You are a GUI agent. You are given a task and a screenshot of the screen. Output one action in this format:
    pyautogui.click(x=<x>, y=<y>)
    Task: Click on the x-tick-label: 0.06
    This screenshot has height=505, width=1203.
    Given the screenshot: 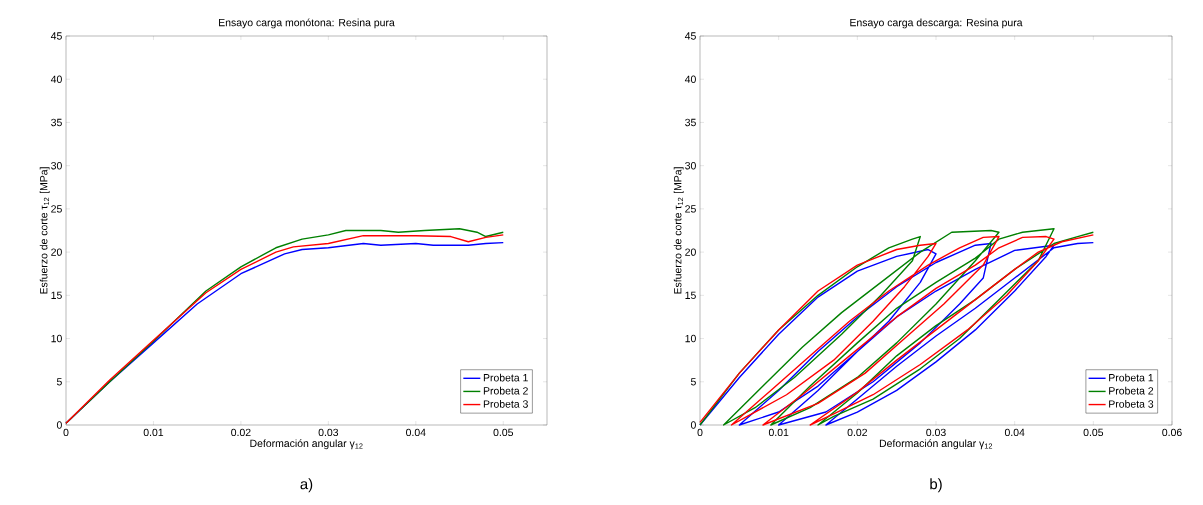 What is the action you would take?
    pyautogui.click(x=1172, y=432)
    